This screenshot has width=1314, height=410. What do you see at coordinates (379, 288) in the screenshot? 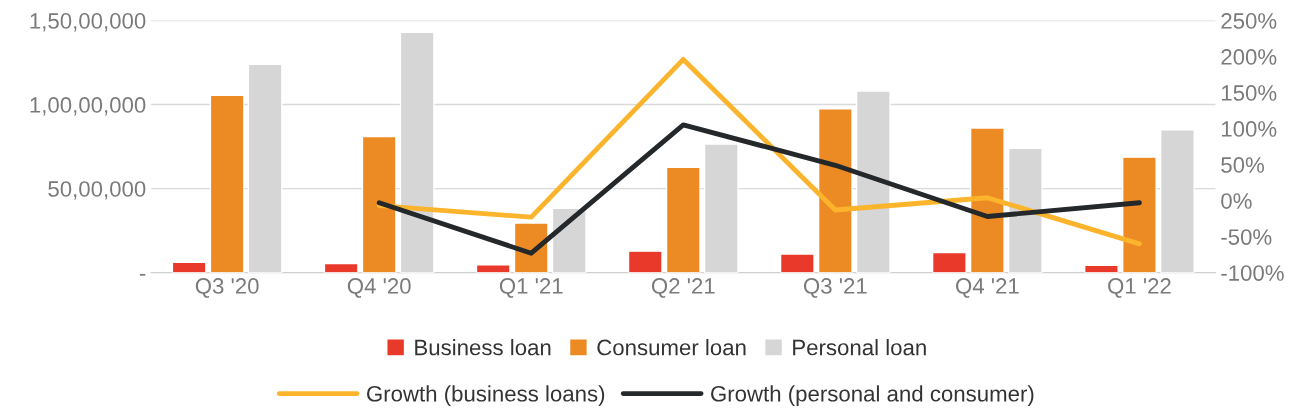
I see `x-tick-label: Q4 '20` at bounding box center [379, 288].